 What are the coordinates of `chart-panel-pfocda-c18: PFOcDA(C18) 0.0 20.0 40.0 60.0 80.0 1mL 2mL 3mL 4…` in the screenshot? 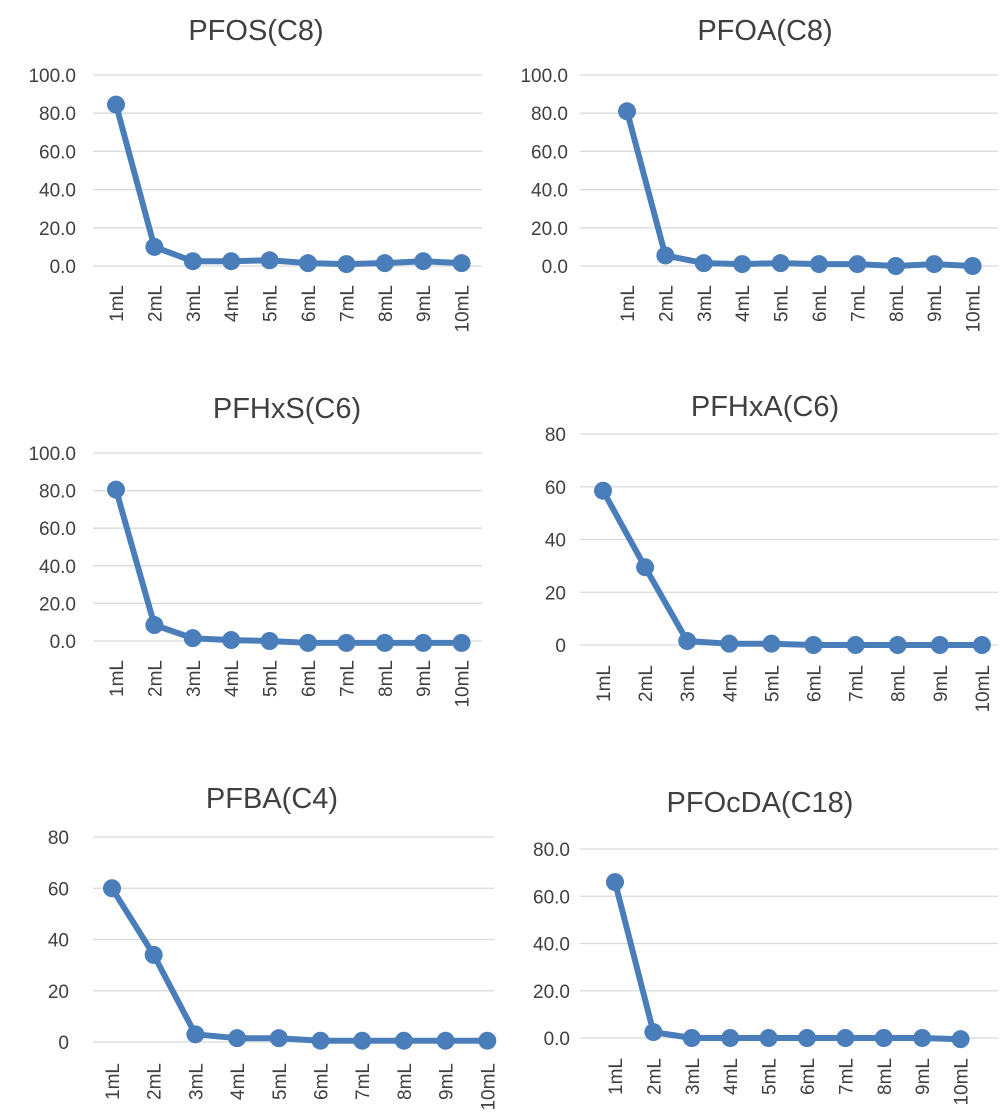 It's located at (765, 946).